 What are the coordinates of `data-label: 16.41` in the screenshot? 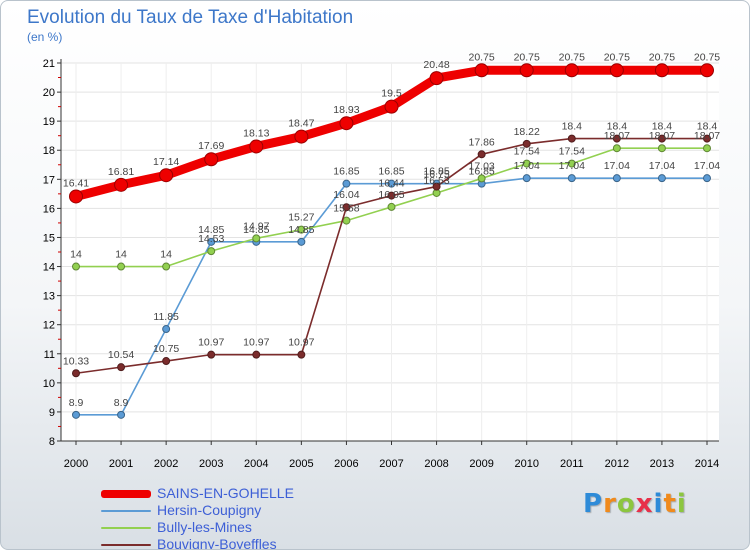 It's located at (76, 183).